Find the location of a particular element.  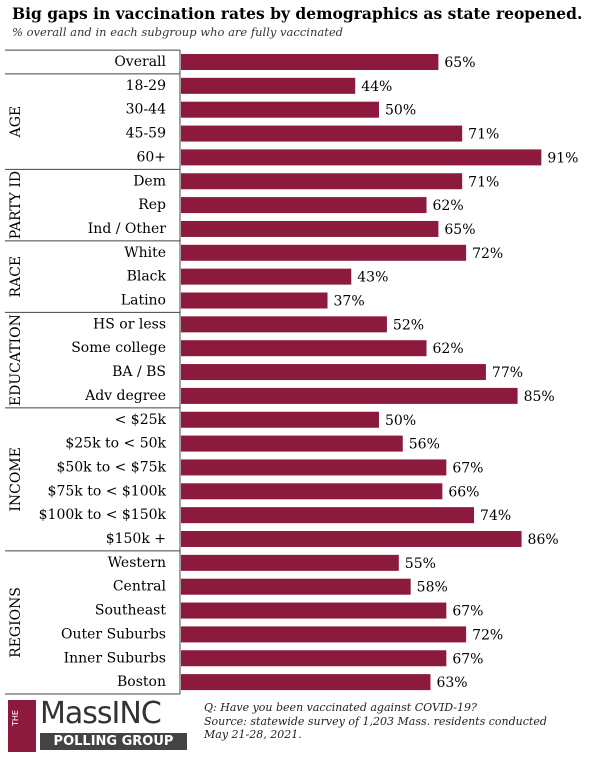

category-label: Dem is located at coordinates (149, 181).